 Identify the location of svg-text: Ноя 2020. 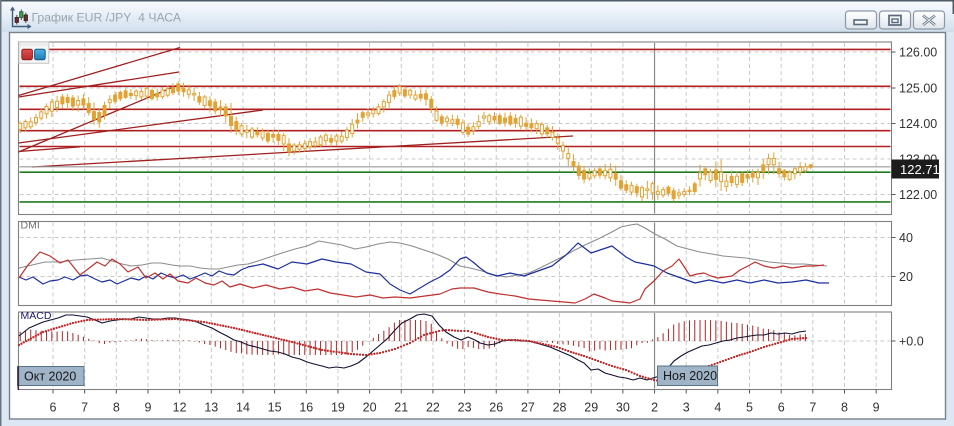
(690, 376).